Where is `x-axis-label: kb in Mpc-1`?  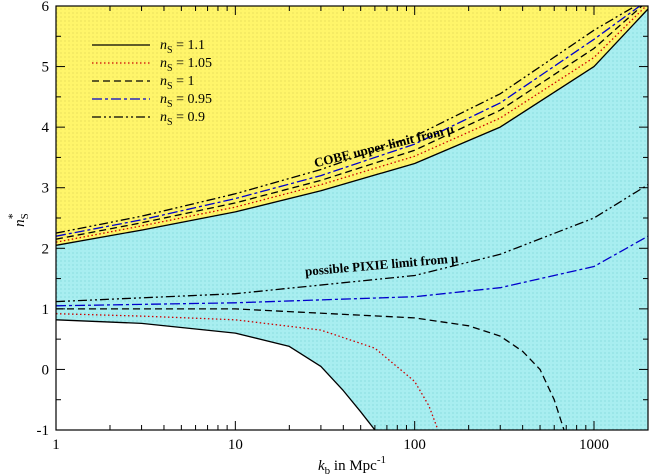 x-axis-label: kb in Mpc-1 is located at coordinates (352, 465).